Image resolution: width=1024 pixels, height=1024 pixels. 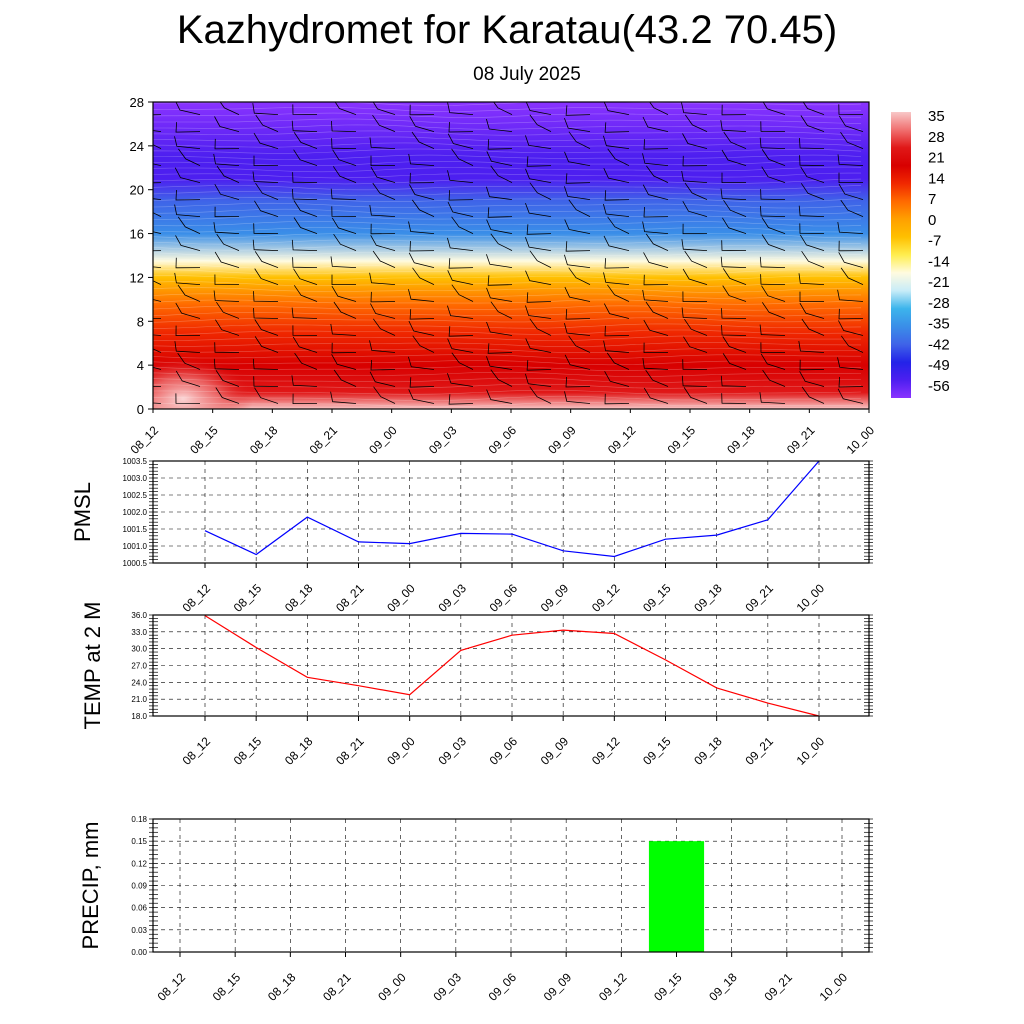 I want to click on x-tick-label: 10_00, so click(x=861, y=440).